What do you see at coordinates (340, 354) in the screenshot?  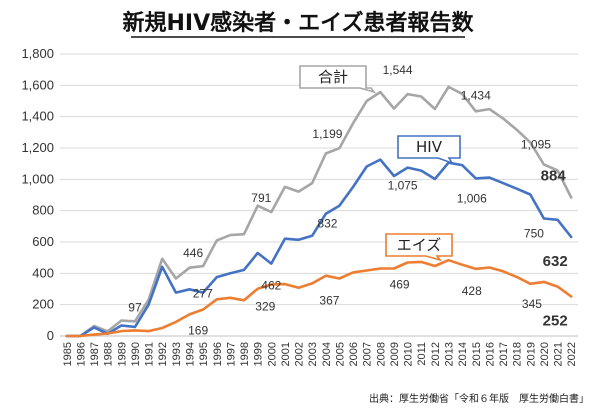 I see `x-tick-label: 2005` at bounding box center [340, 354].